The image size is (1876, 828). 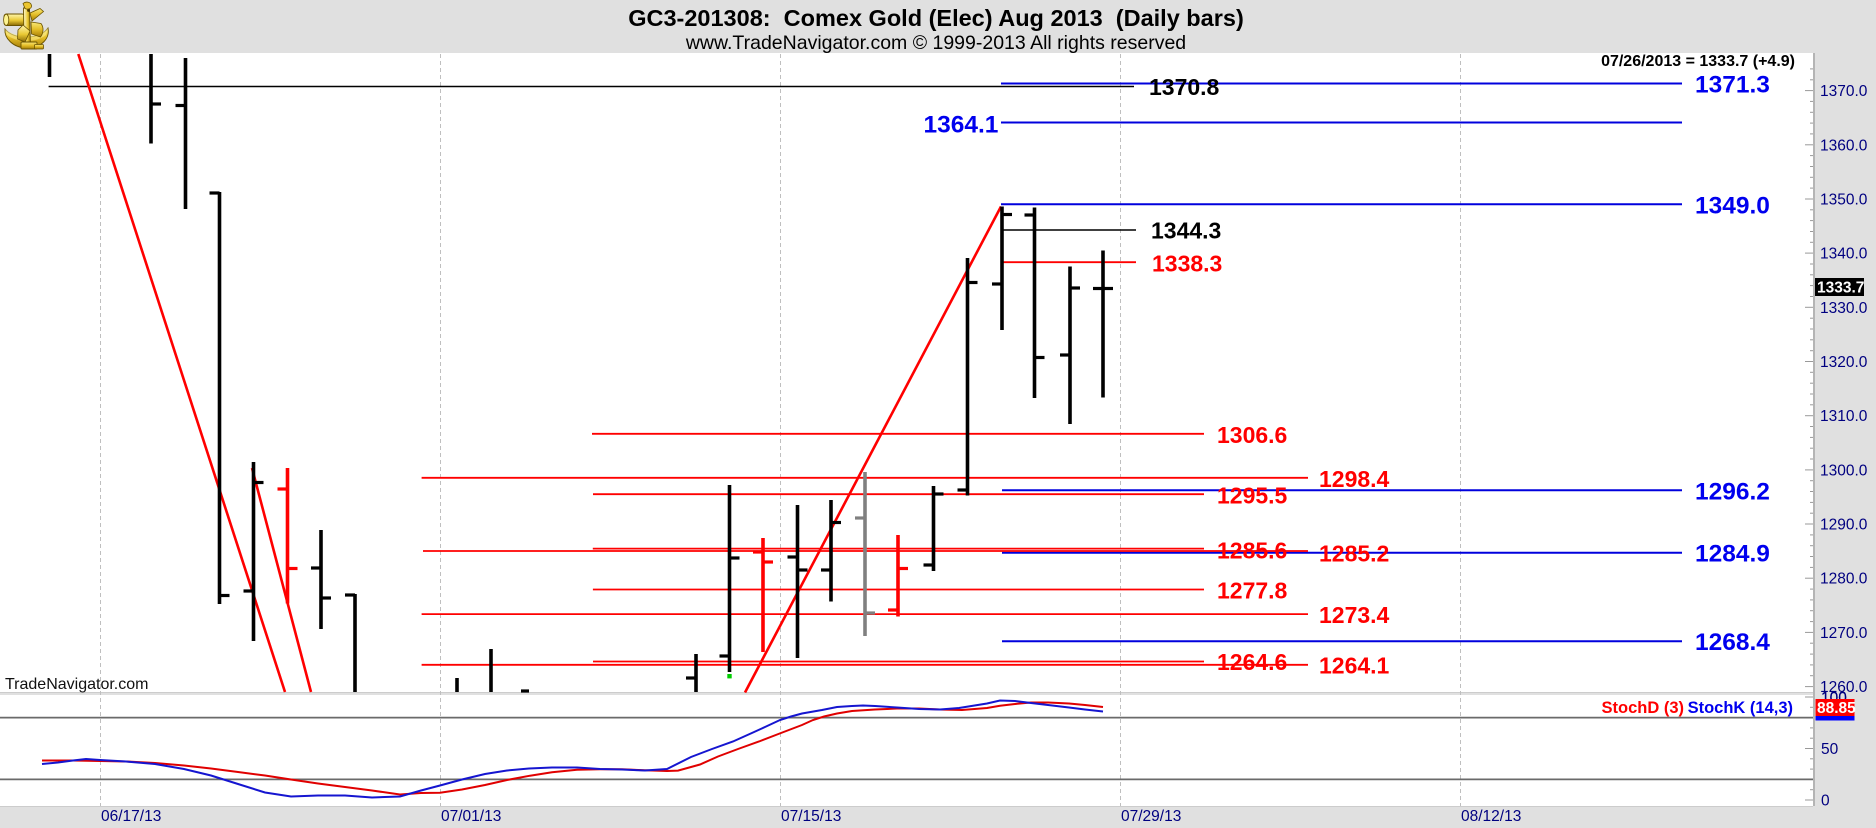 I want to click on svg-text: 1290.0, so click(x=1844, y=525).